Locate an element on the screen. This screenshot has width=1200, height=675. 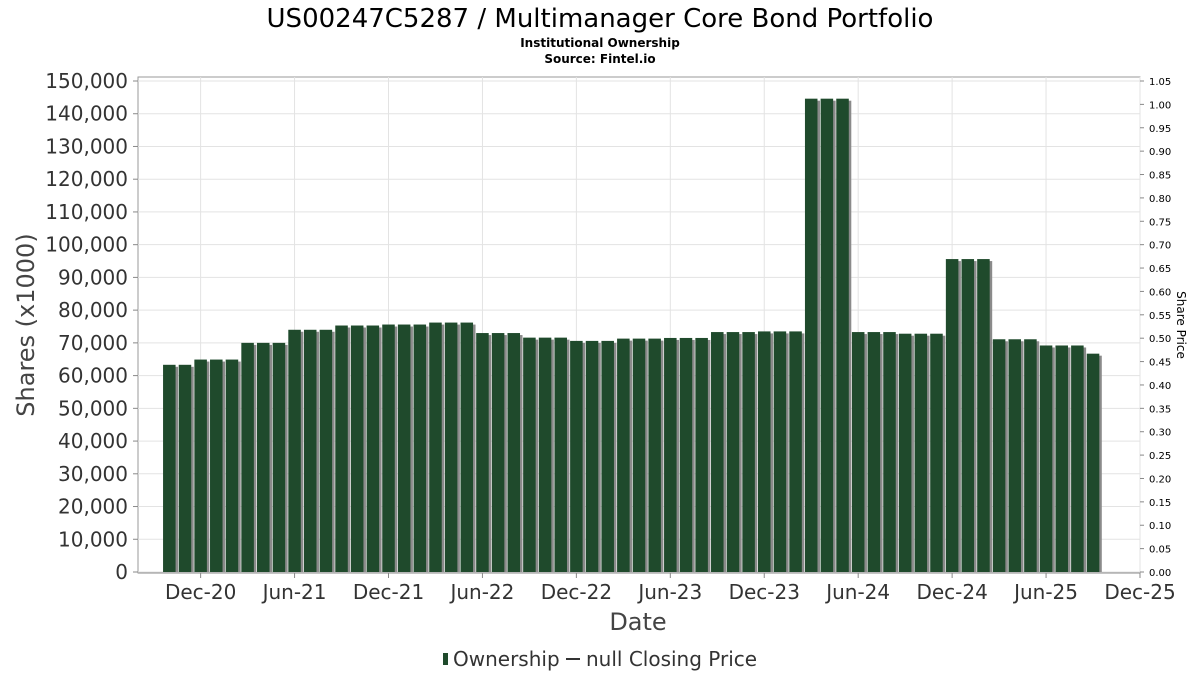
x-tick-label: Jun-24 is located at coordinates (857, 592).